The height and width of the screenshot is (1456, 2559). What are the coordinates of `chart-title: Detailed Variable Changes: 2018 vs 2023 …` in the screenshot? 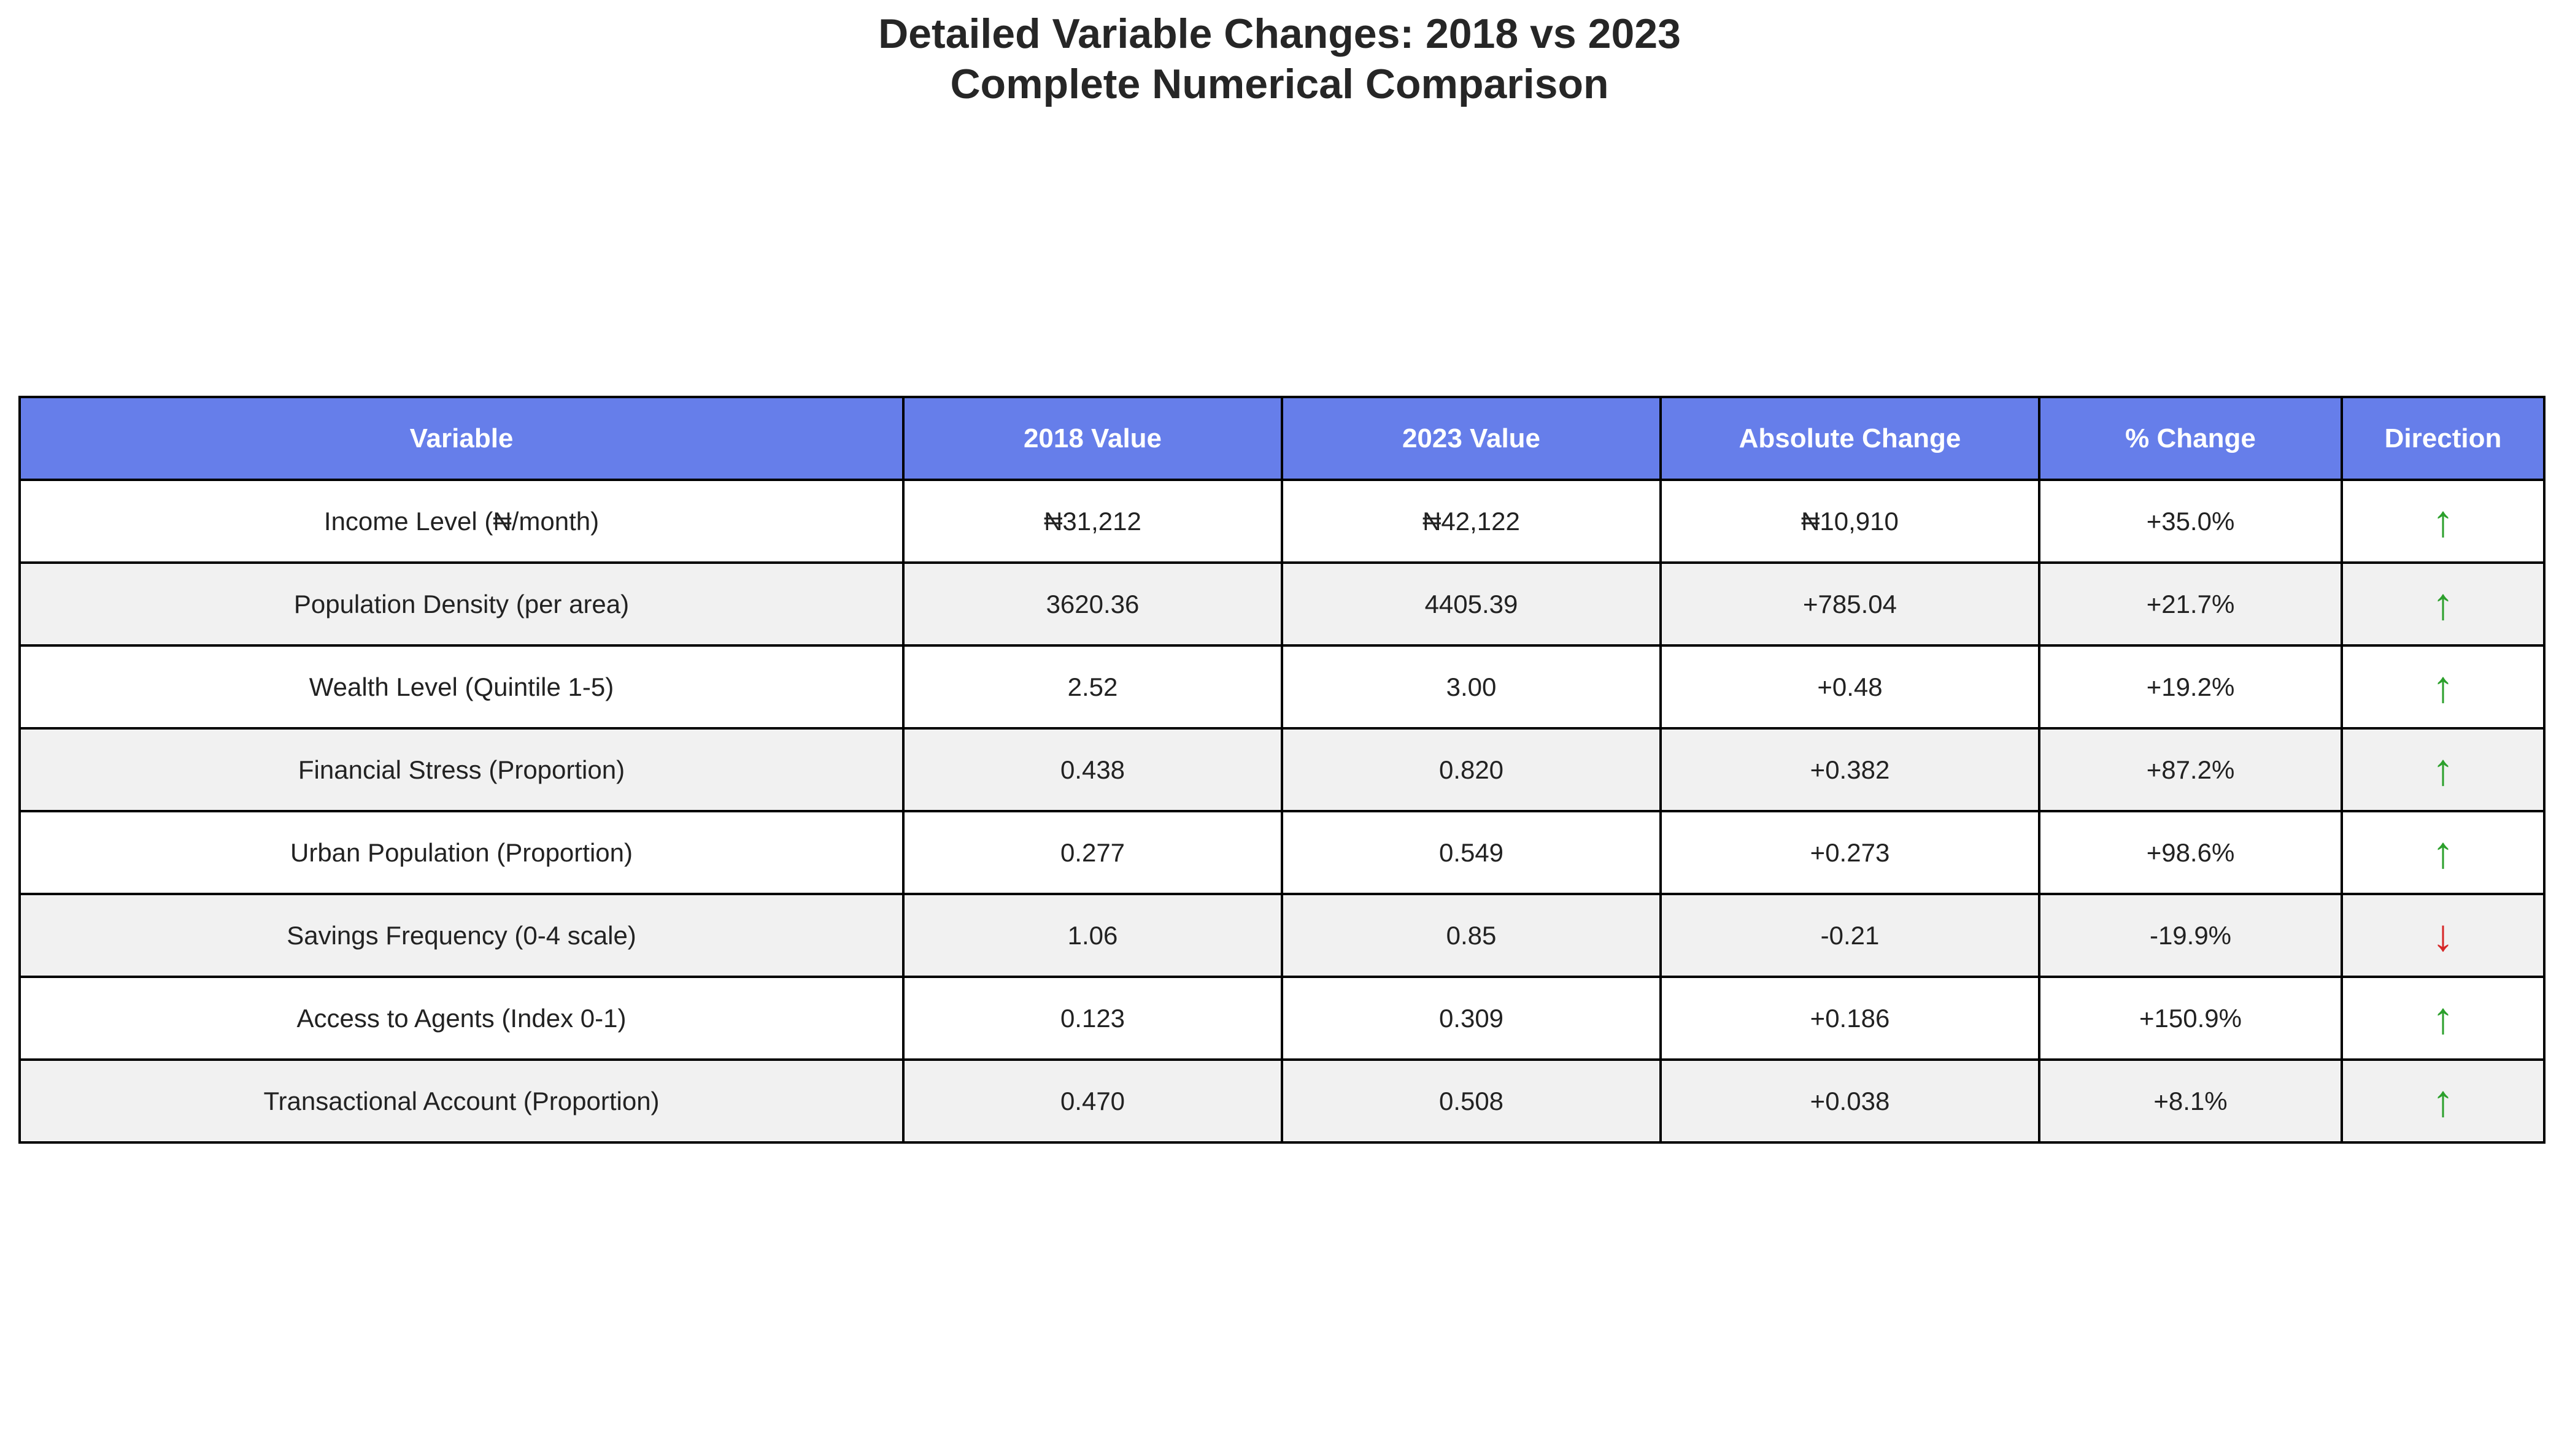 It's located at (1279, 59).